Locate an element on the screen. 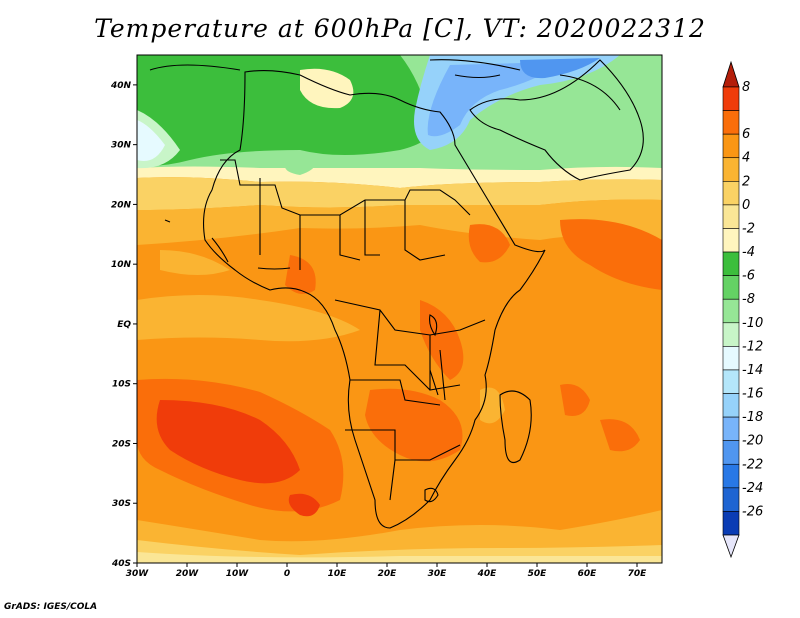  colorbar-bottom-arrow is located at coordinates (731, 546).